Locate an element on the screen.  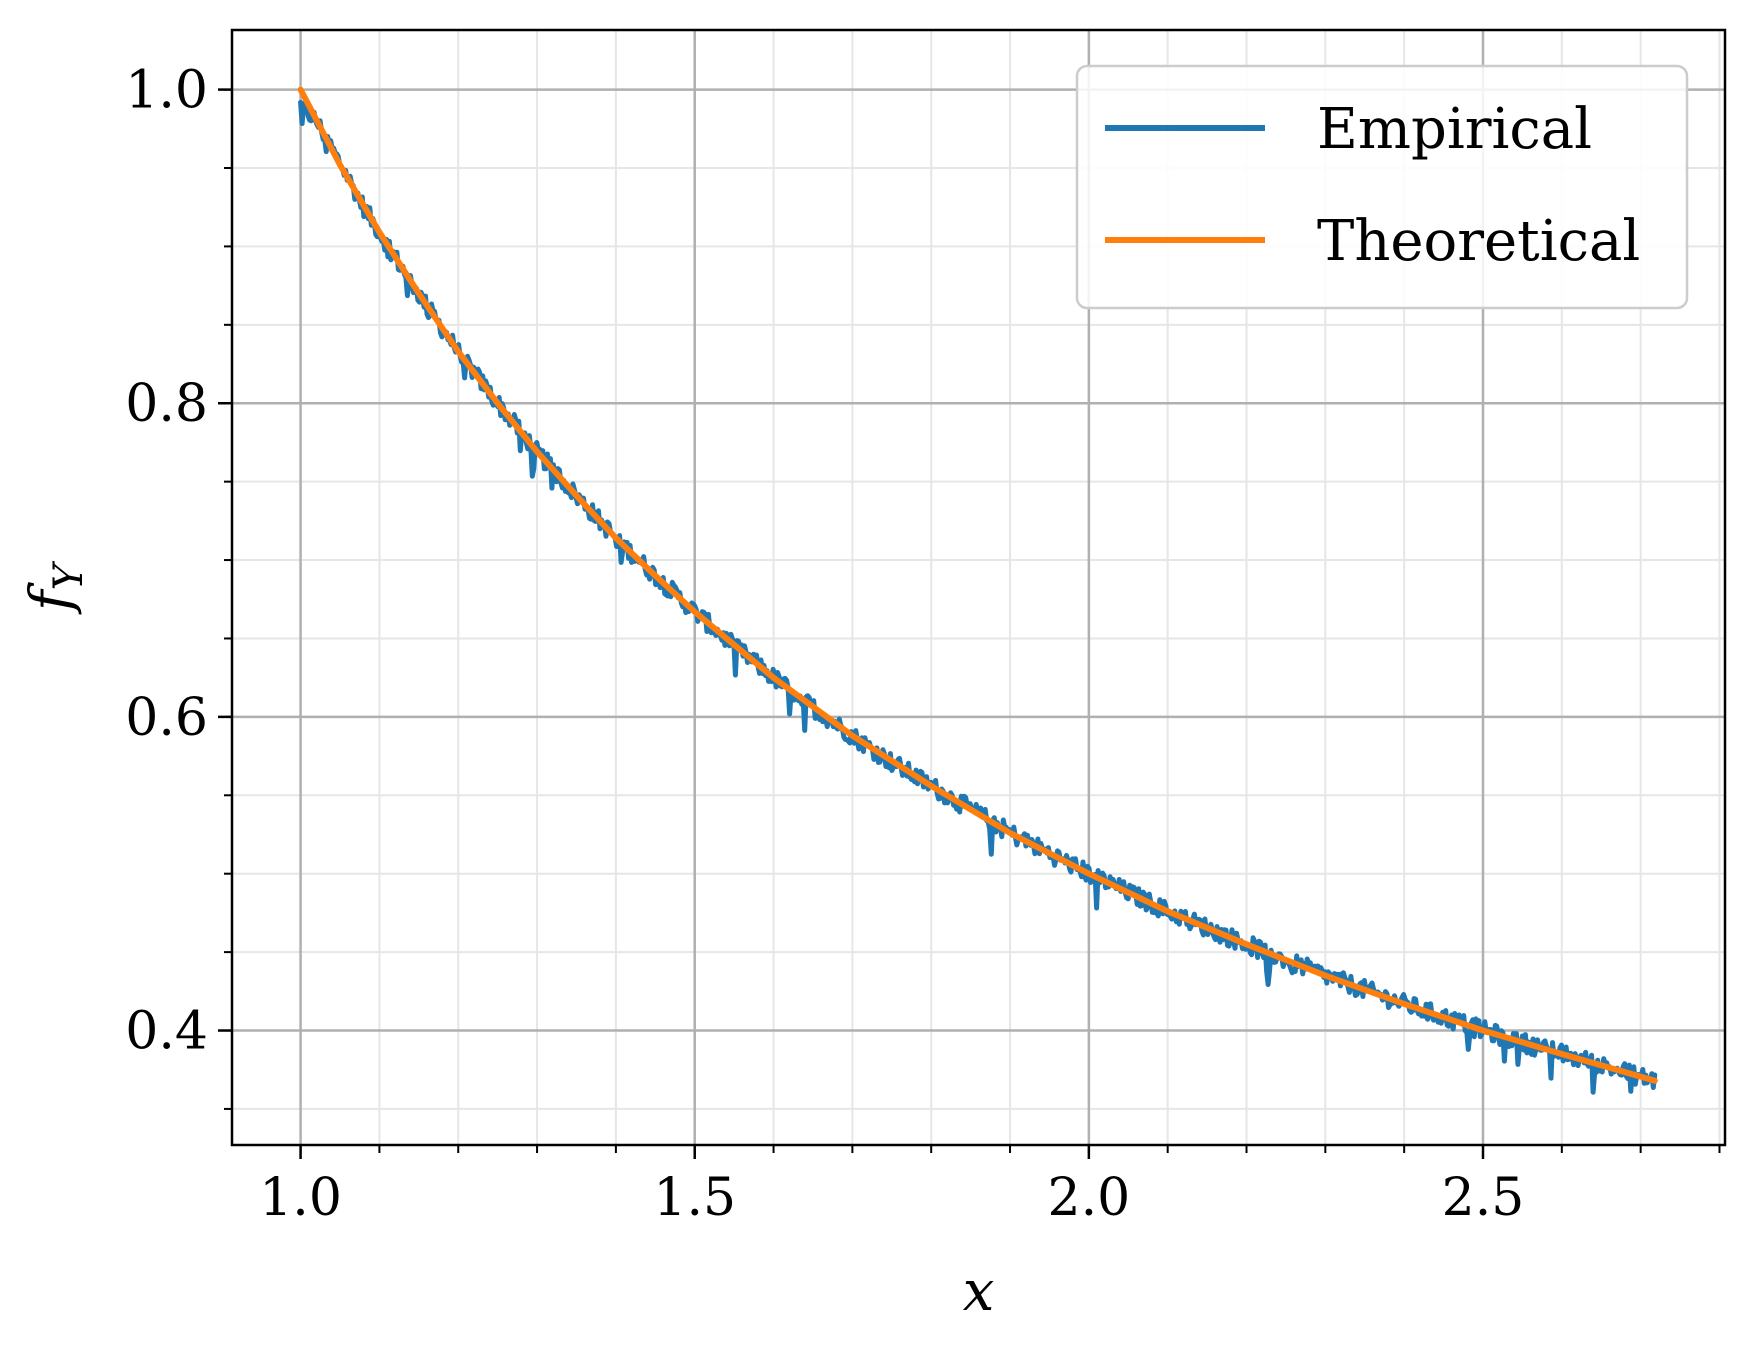
x-tick-label: 1.5 is located at coordinates (694, 1198).